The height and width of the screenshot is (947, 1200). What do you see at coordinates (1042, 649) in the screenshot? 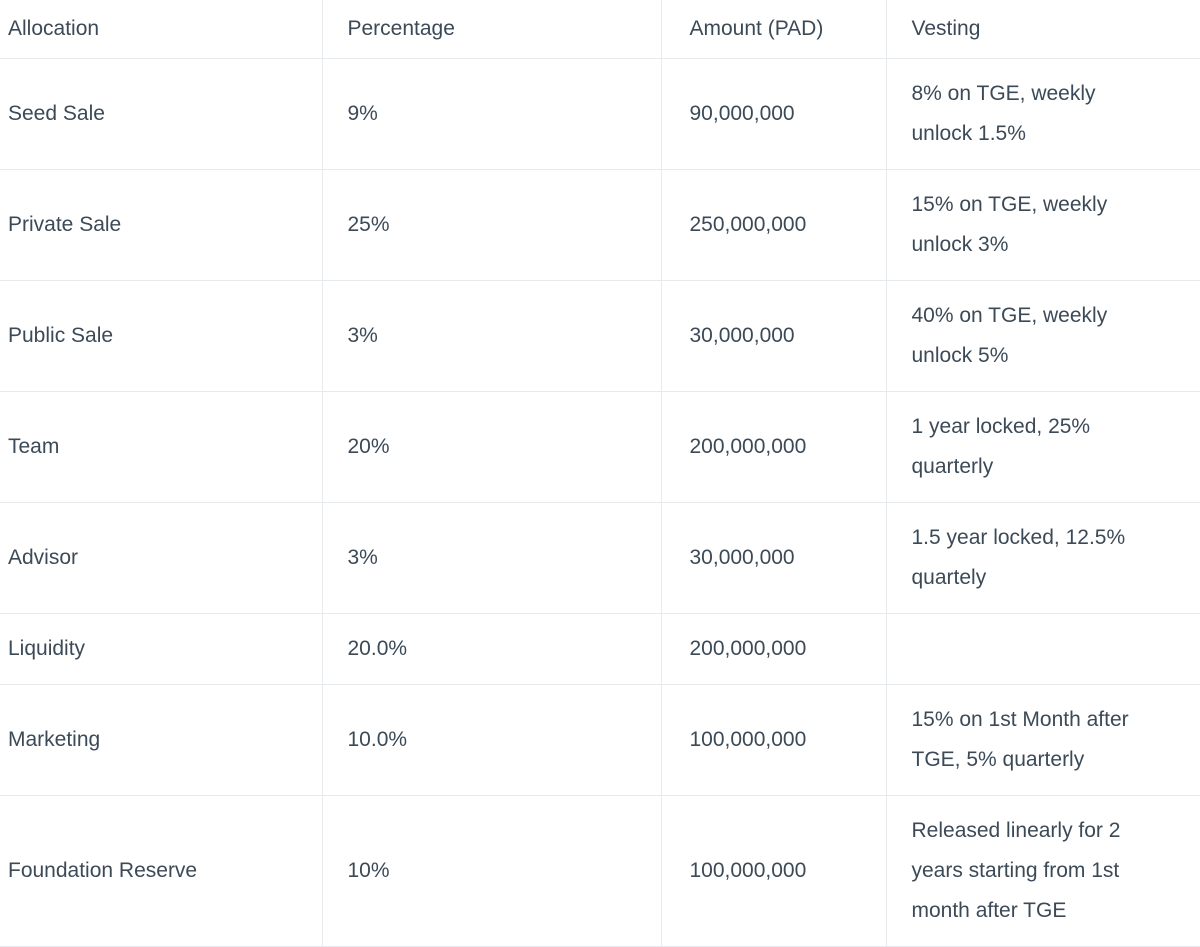
I see `cell-vesting` at bounding box center [1042, 649].